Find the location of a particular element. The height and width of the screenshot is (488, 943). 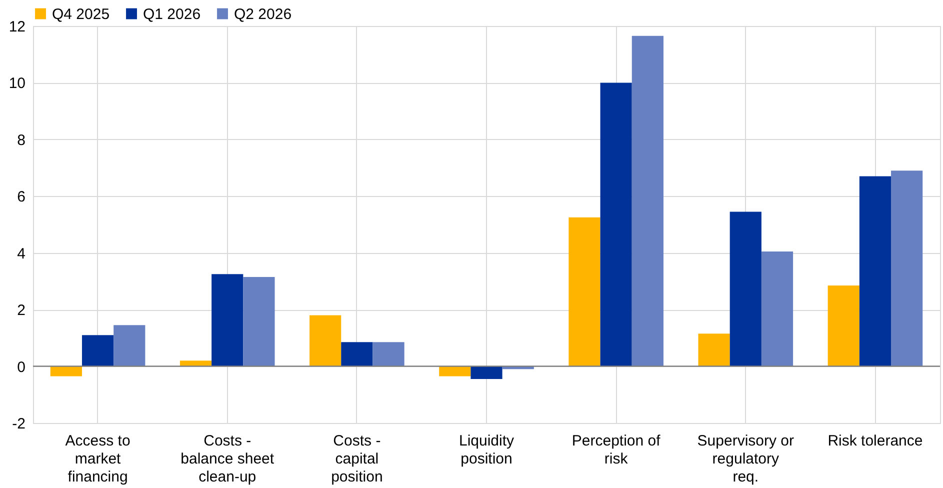

x-tick-label: Liquidity position is located at coordinates (486, 450).